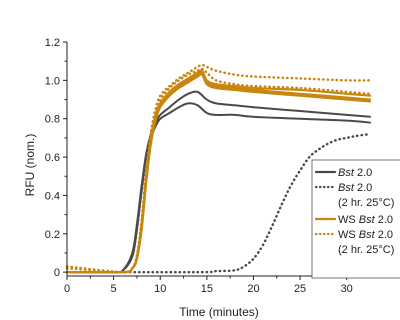 Image resolution: width=400 pixels, height=320 pixels. Describe the element at coordinates (114, 289) in the screenshot. I see `x-tick-label: 5` at that location.